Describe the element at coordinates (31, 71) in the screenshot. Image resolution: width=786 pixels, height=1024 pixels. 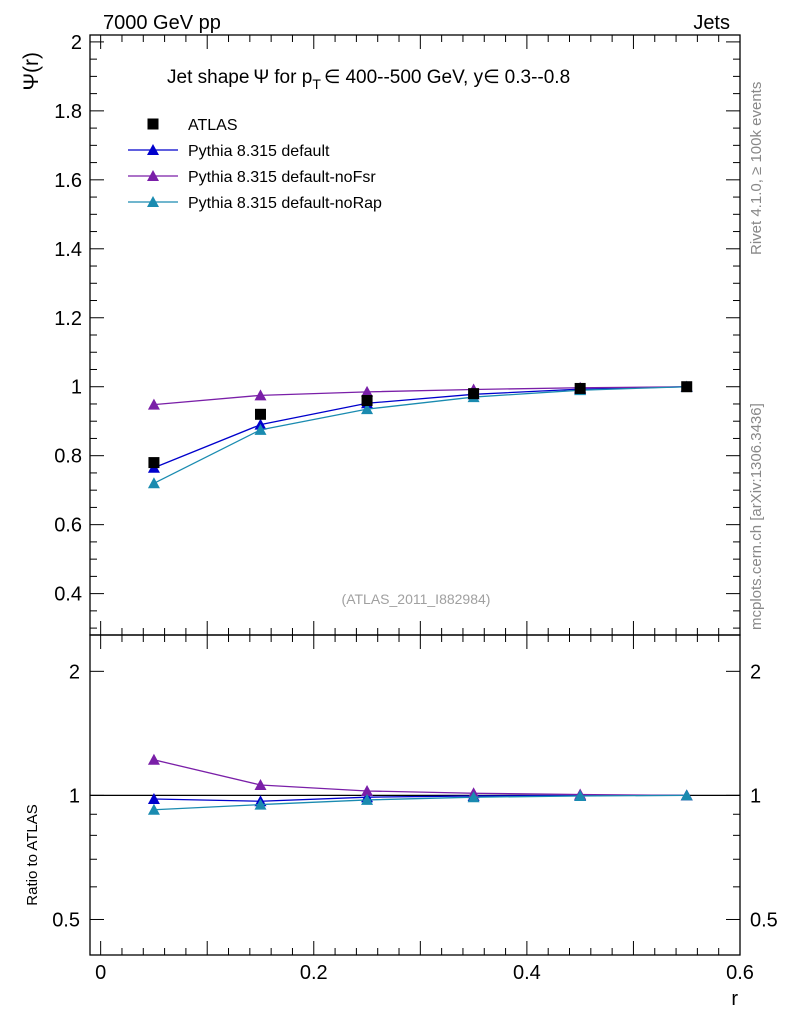
I see `main-y-axis-label: Ψ(r)` at that location.